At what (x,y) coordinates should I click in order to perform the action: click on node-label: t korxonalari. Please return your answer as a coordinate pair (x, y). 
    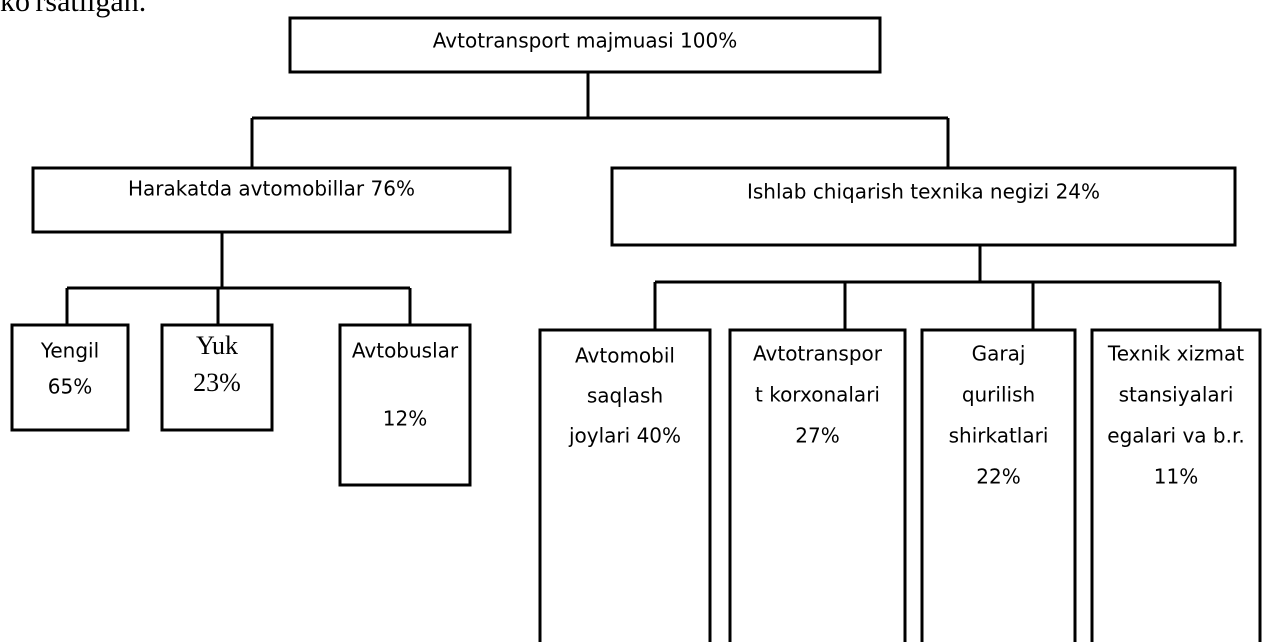
    Looking at the image, I should click on (817, 395).